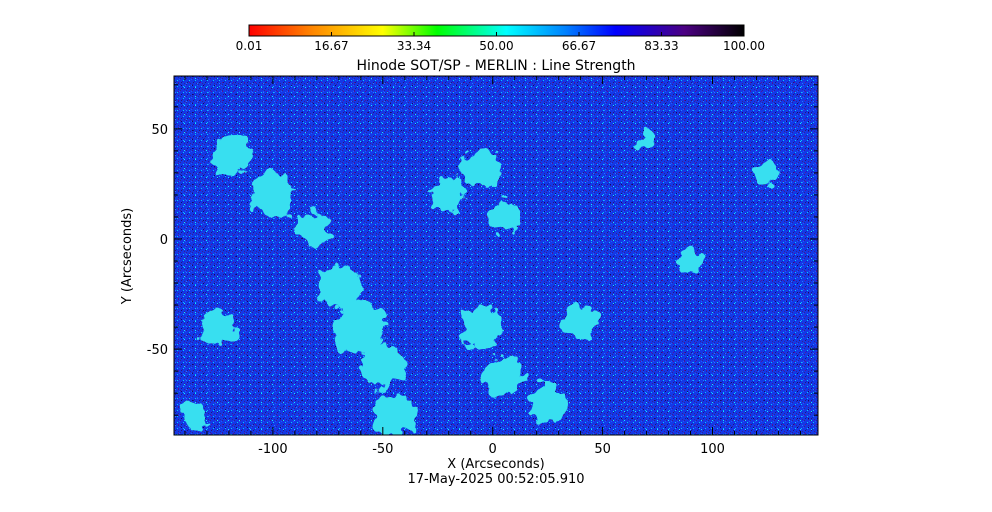 The height and width of the screenshot is (512, 992). I want to click on colorbar-tick-label: 0.01, so click(249, 46).